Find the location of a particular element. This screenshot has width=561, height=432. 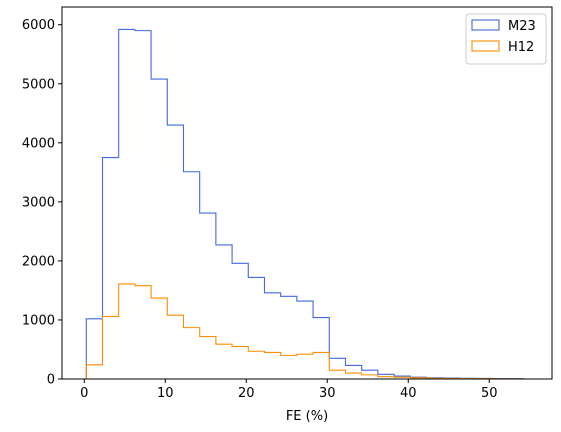

legend-label-h12: H12 is located at coordinates (521, 47).